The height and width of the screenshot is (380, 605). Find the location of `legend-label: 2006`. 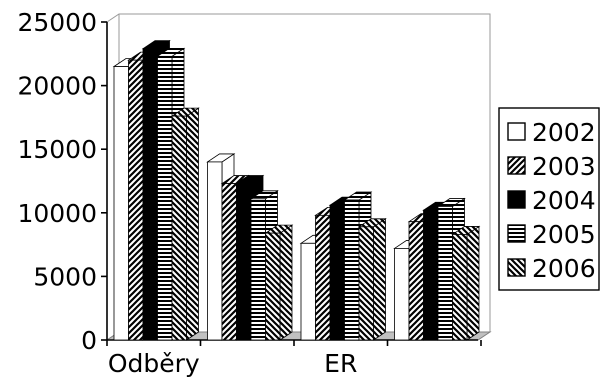

legend-label: 2006 is located at coordinates (564, 268).